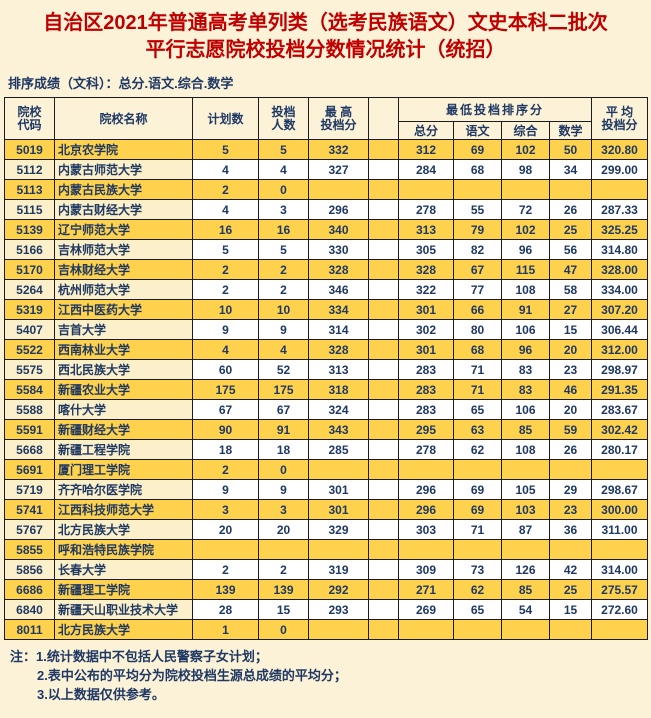 The height and width of the screenshot is (718, 651). Describe the element at coordinates (29, 169) in the screenshot. I see `col-code: 5112` at that location.